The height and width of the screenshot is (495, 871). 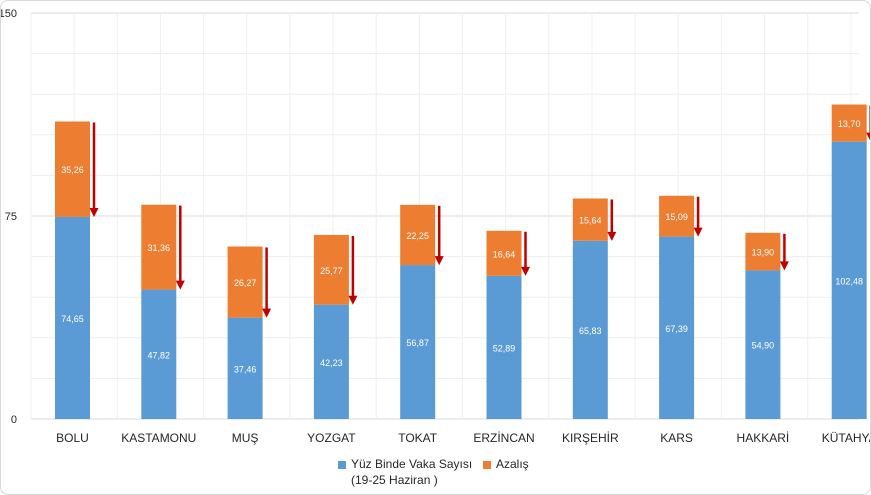 I want to click on data-label-decrease: 15,09, so click(x=676, y=217).